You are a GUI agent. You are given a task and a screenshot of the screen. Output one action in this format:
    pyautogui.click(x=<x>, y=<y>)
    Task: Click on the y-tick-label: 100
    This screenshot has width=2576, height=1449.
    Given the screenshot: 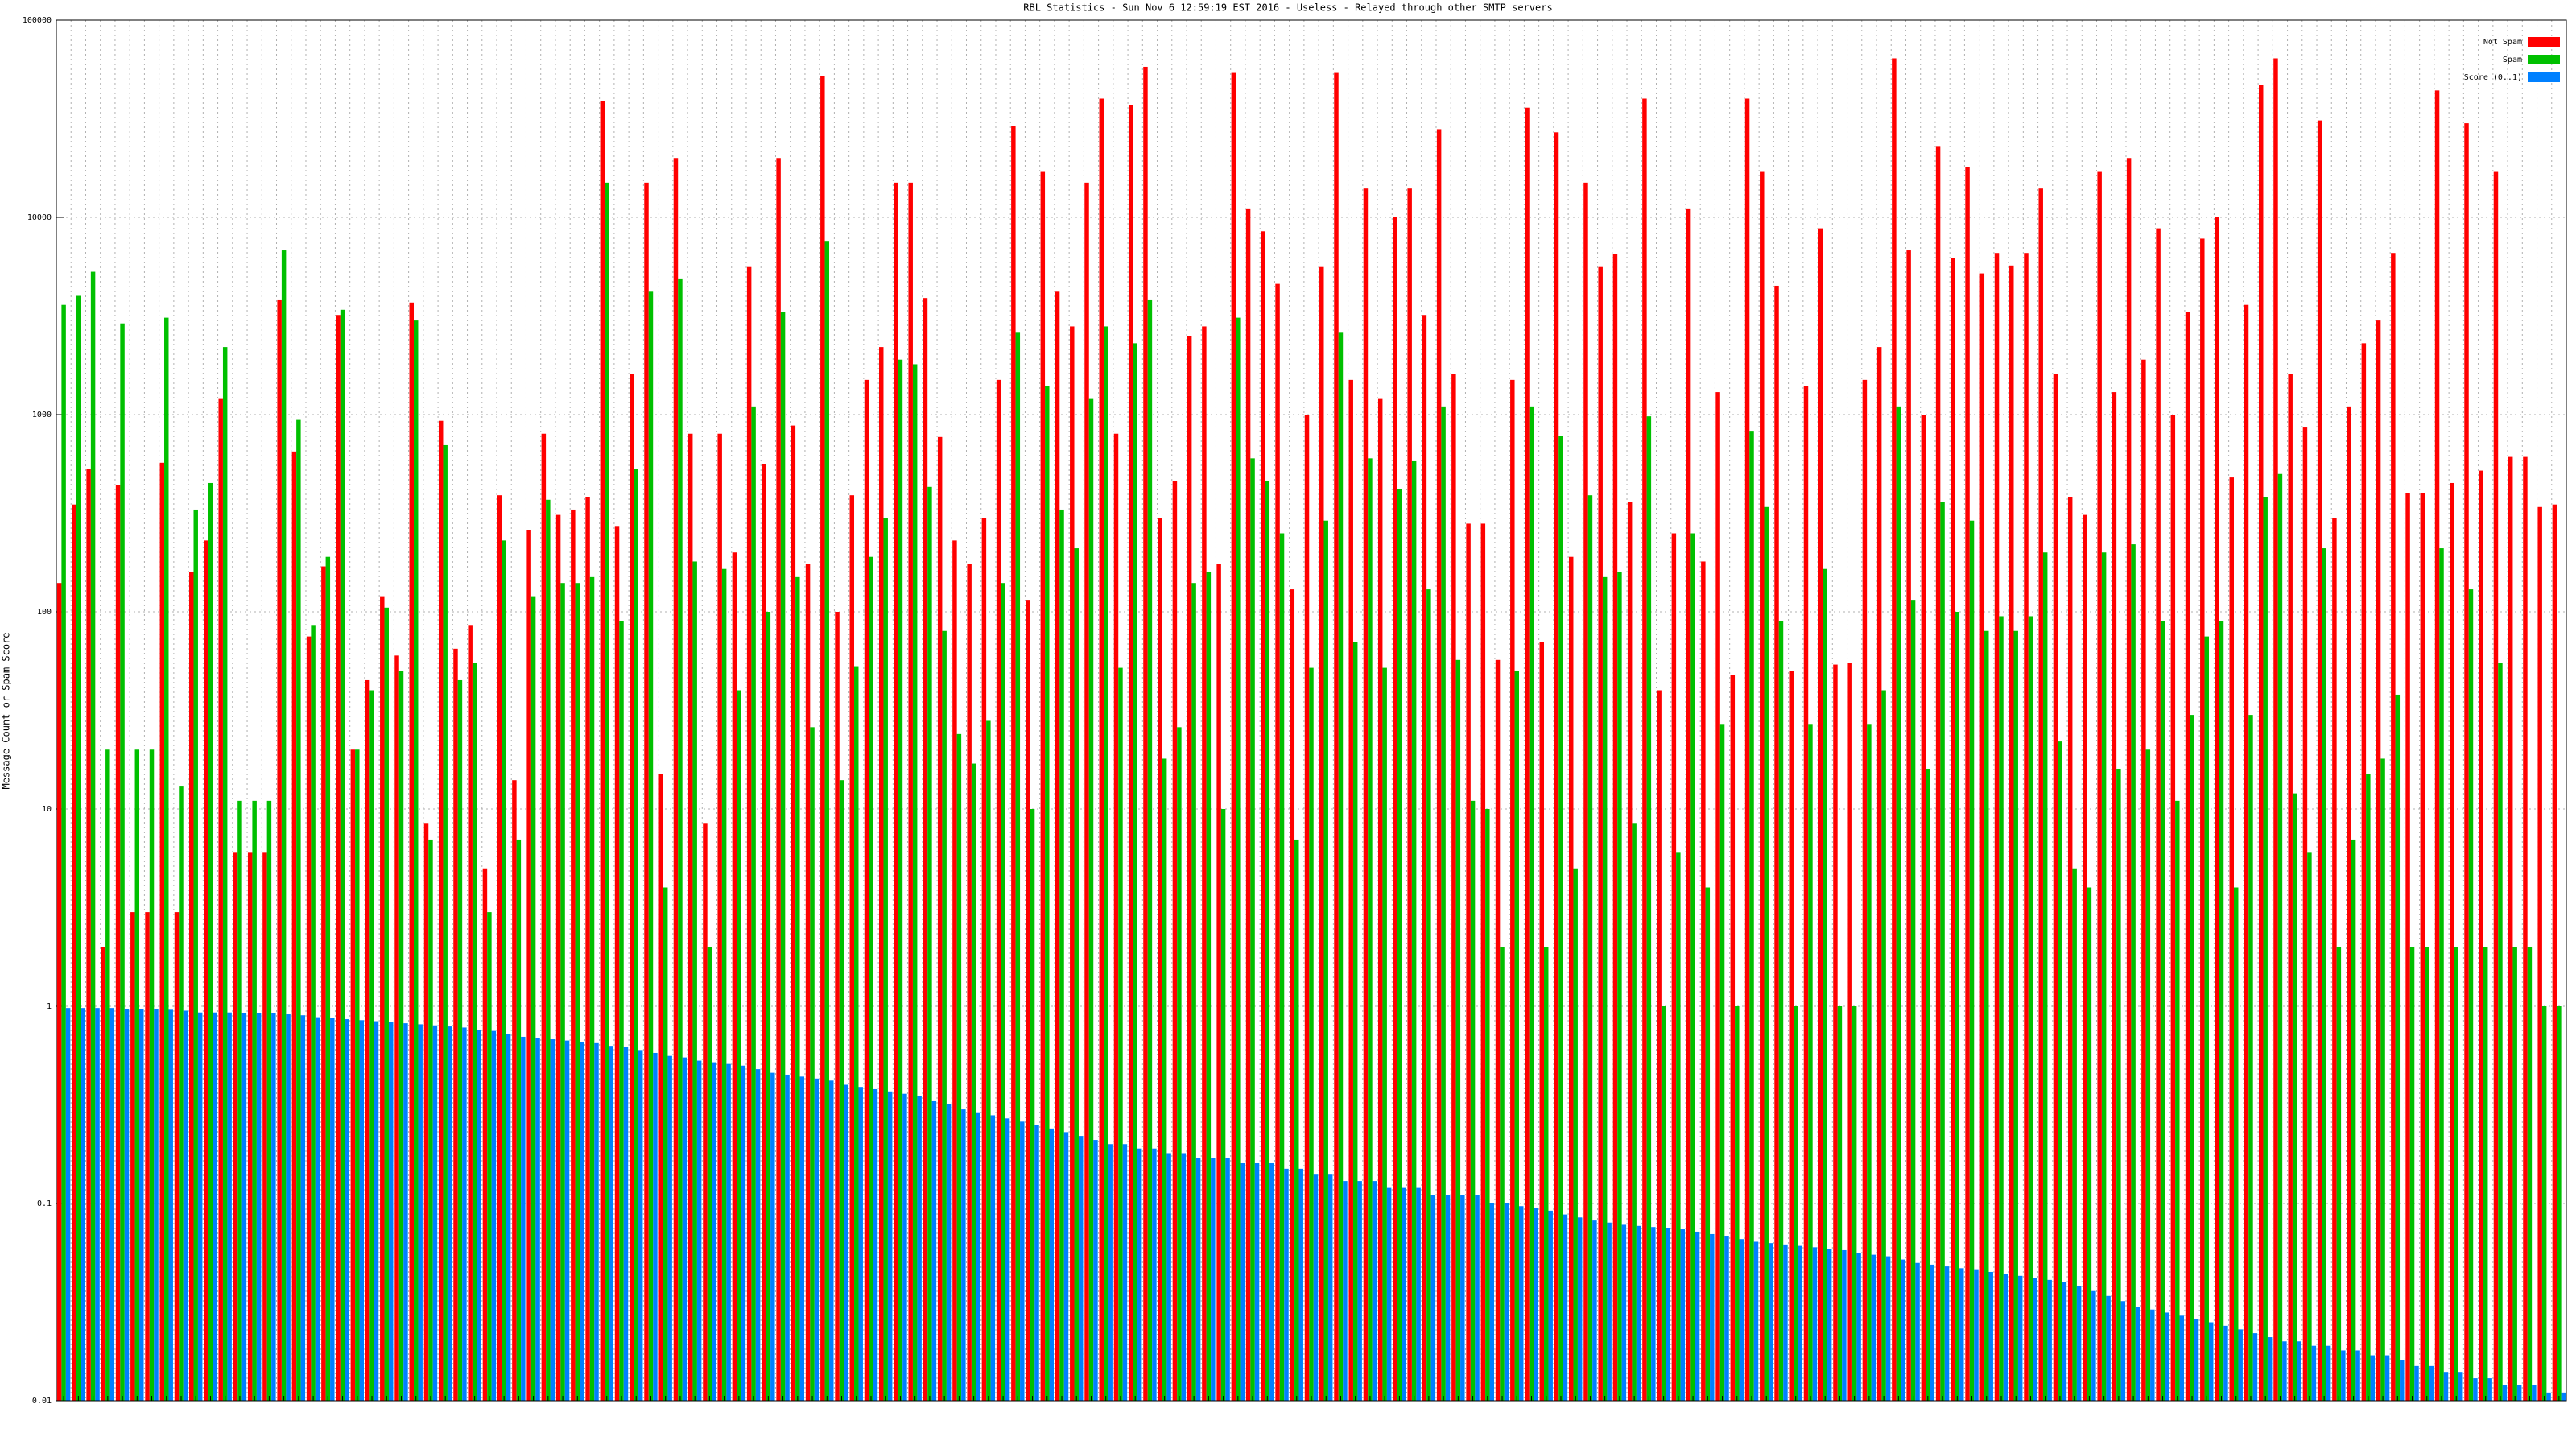 What is the action you would take?
    pyautogui.click(x=44, y=612)
    